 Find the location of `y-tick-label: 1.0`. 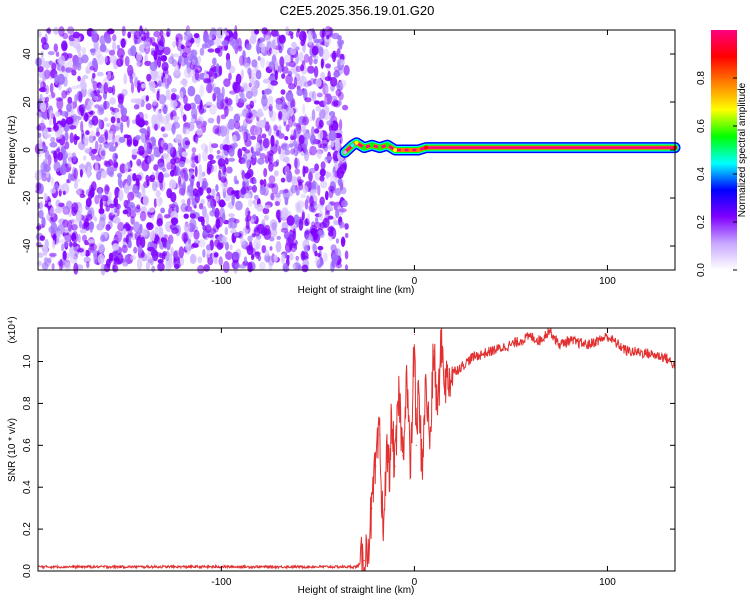

y-tick-label: 1.0 is located at coordinates (27, 361).